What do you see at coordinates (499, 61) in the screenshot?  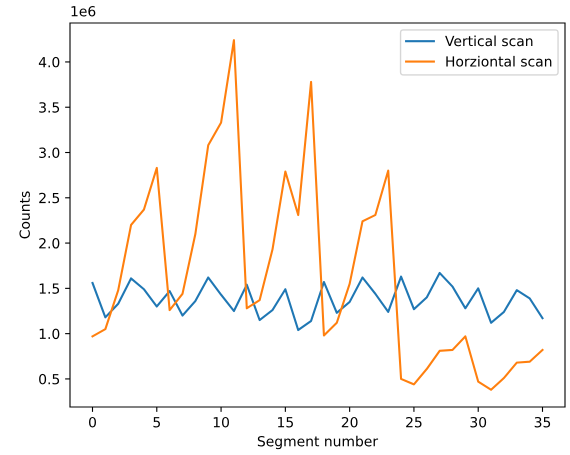 I see `legend-label: Horziontal scan` at bounding box center [499, 61].